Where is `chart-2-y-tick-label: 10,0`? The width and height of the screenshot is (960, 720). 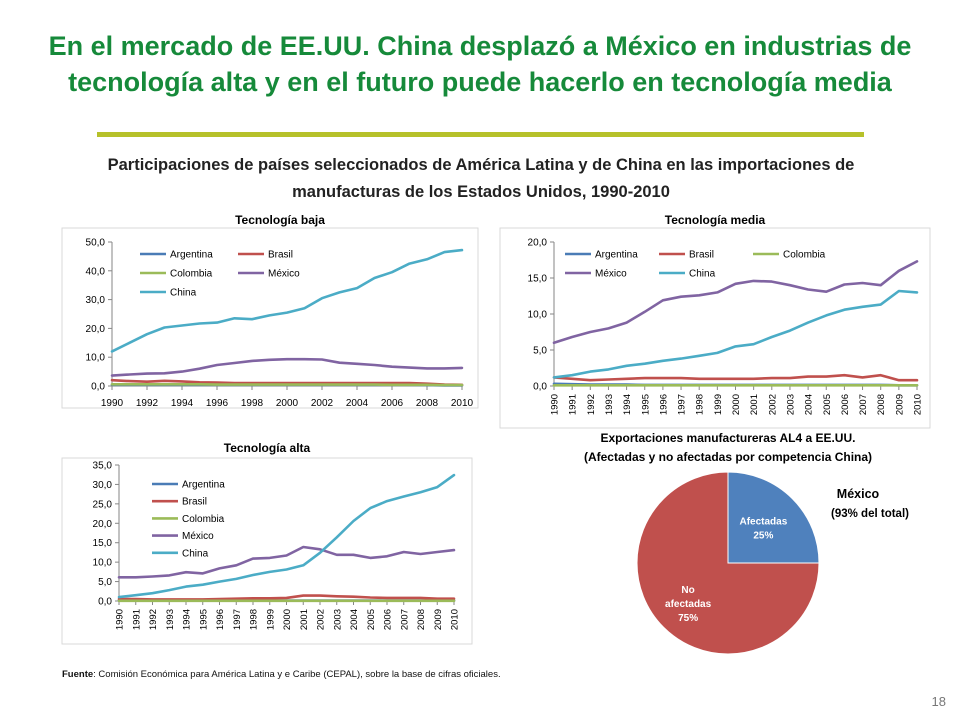 chart-2-y-tick-label: 10,0 is located at coordinates (538, 315).